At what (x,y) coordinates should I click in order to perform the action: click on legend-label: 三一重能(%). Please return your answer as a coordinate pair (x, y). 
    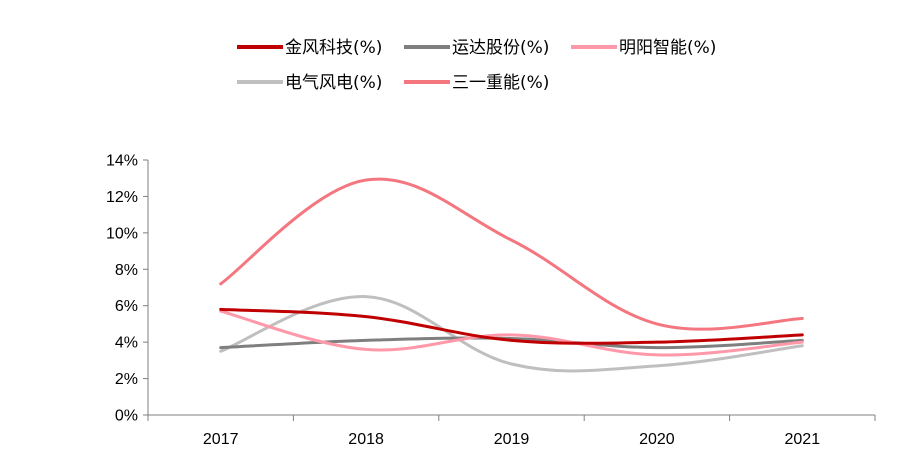
    Looking at the image, I should click on (500, 83).